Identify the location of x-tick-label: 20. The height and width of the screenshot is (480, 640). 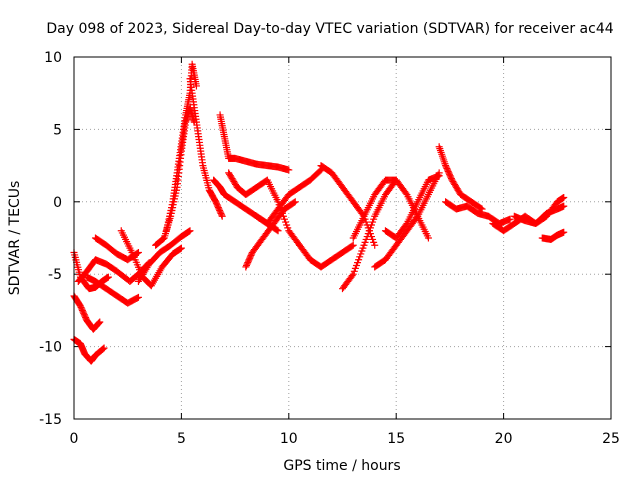
(504, 439).